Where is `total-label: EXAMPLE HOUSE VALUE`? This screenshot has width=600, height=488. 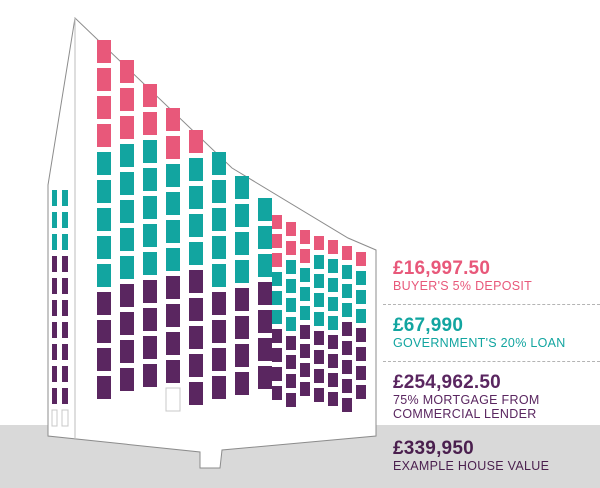 total-label: EXAMPLE HOUSE VALUE is located at coordinates (471, 466).